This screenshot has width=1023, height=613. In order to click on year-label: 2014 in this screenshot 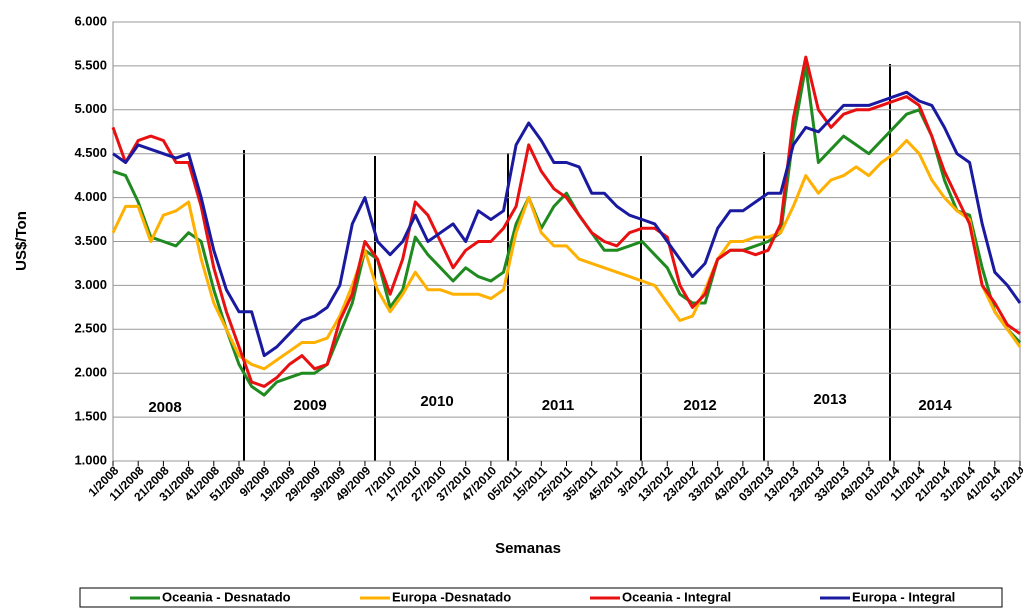, I will do `click(935, 405)`.